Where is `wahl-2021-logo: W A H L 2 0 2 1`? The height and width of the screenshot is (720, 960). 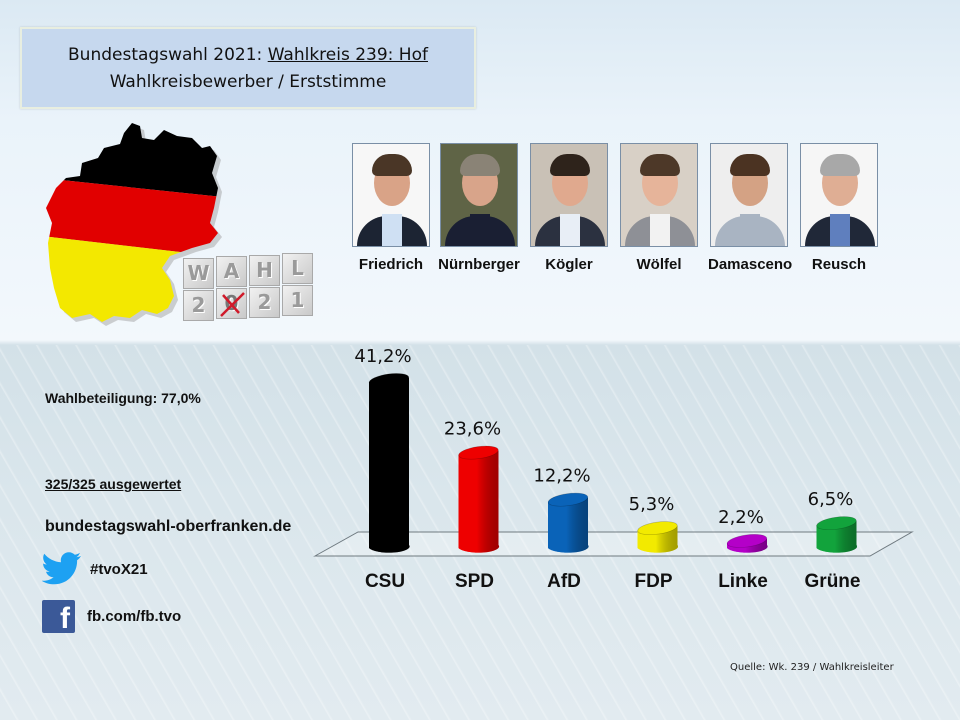 wahl-2021-logo: W A H L 2 0 2 1 is located at coordinates (249, 288).